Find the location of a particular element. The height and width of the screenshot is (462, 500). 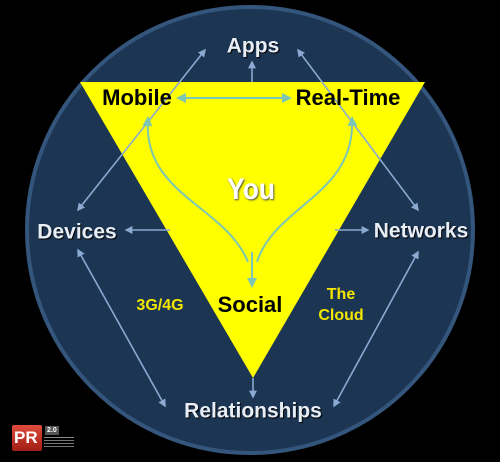

arrow-apps-to-devices is located at coordinates (141, 130).